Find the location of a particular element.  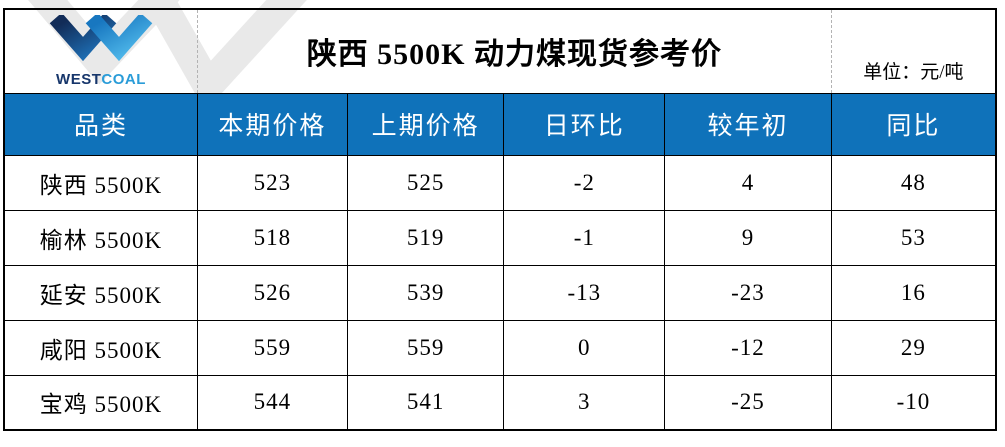

cell-vs-year-start: -12 is located at coordinates (748, 347).